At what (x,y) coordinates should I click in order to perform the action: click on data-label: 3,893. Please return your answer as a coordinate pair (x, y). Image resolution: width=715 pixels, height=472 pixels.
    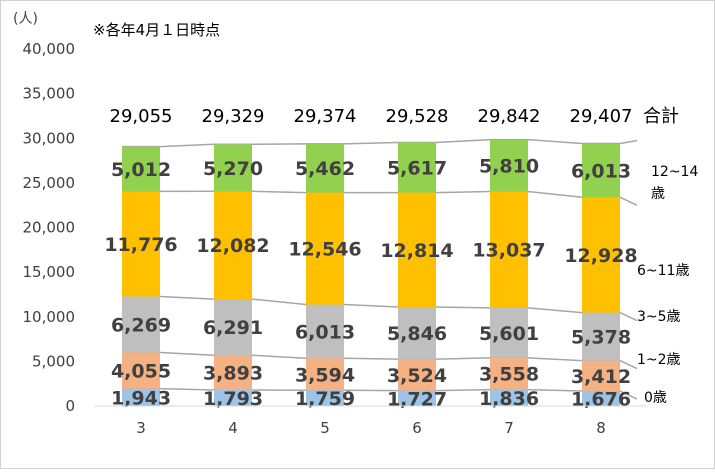
    Looking at the image, I should click on (233, 374).